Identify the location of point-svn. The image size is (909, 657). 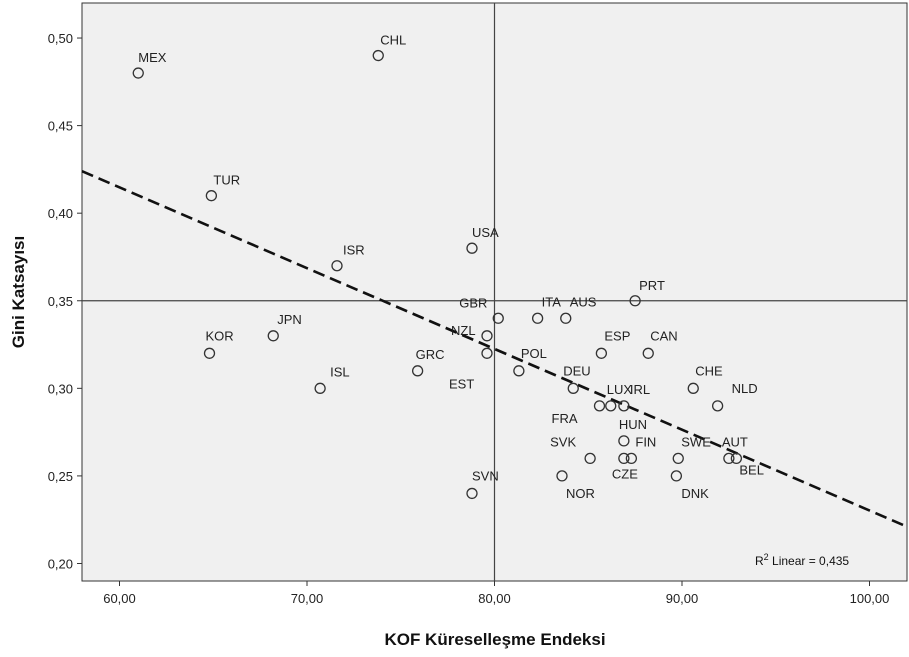
(472, 493).